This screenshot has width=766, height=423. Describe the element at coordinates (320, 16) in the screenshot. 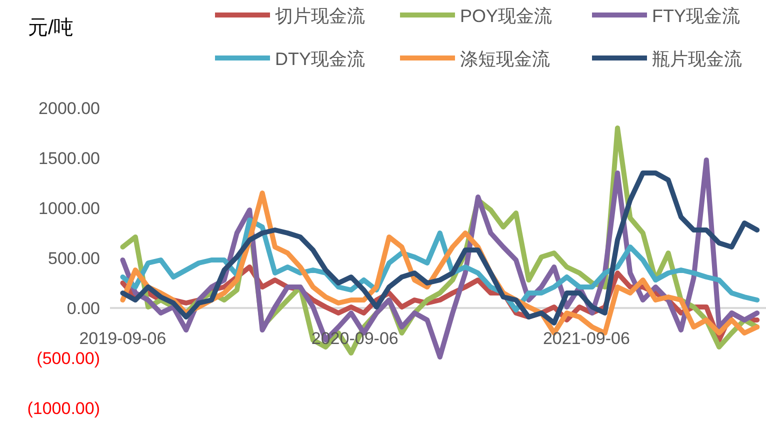

I see `legend-label: 切片现金流` at that location.